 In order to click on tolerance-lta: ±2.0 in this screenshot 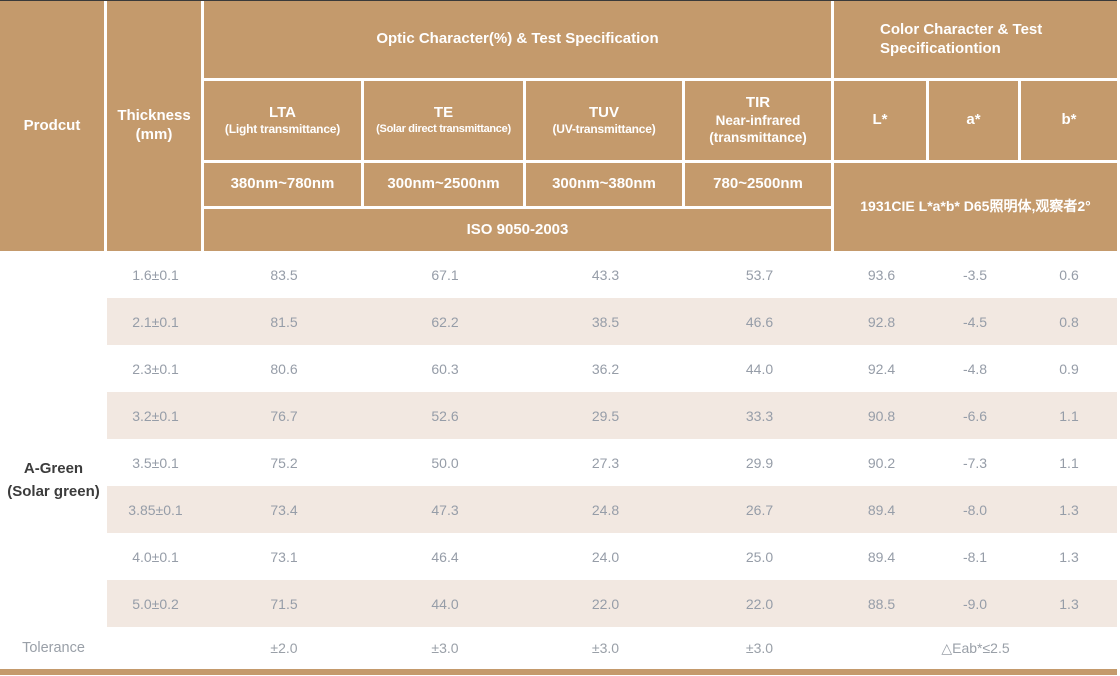, I will do `click(284, 648)`.